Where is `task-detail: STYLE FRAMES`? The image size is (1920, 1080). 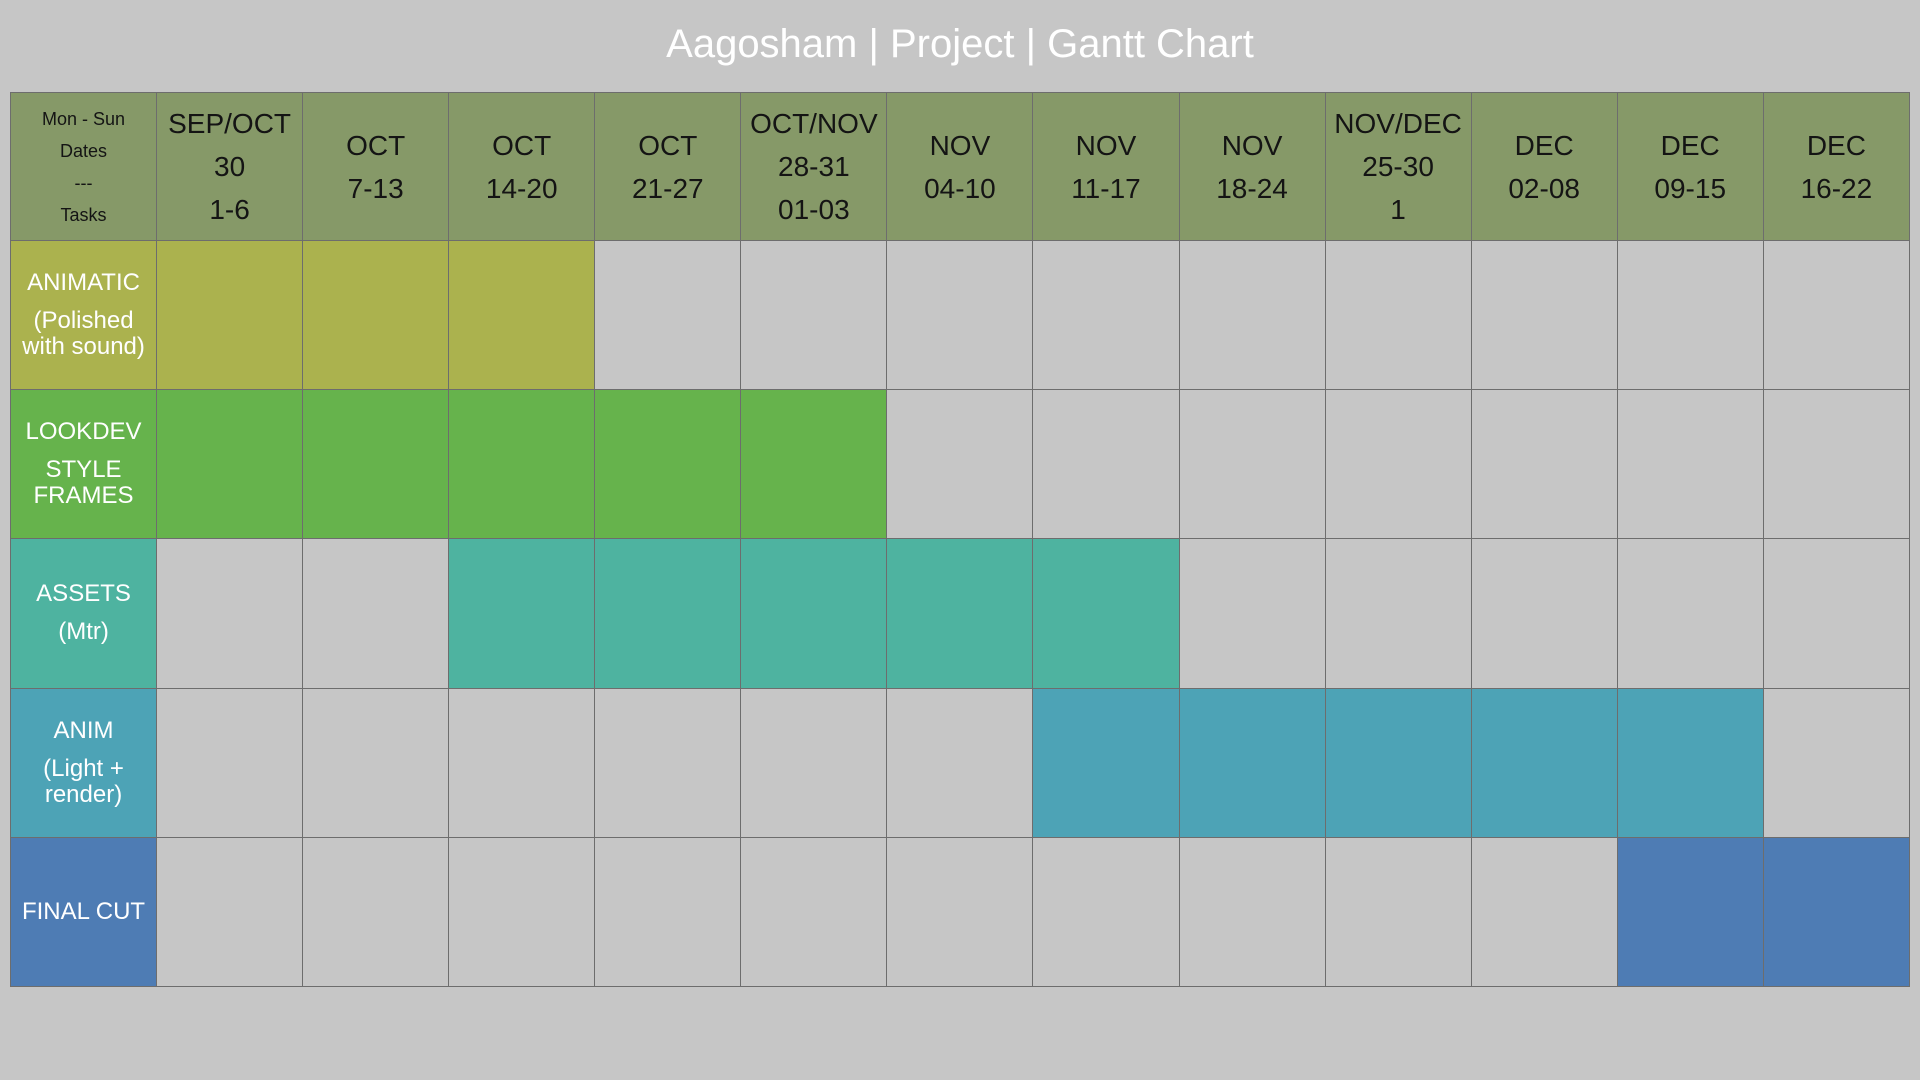 task-detail: STYLE FRAMES is located at coordinates (84, 483).